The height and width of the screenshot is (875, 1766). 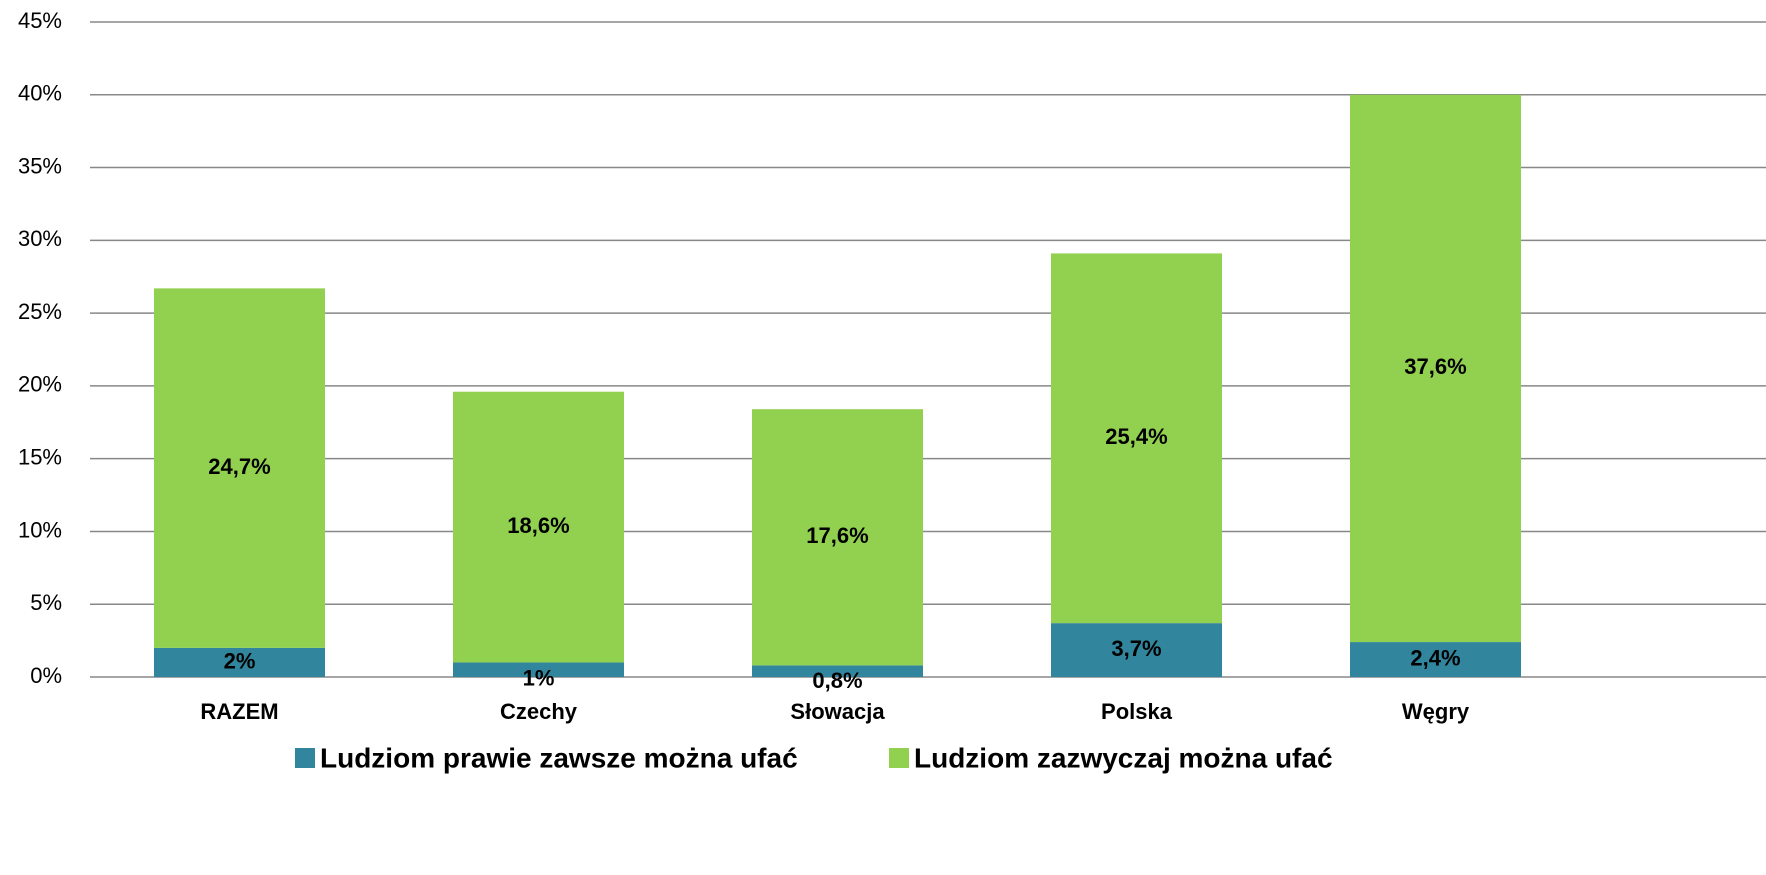 What do you see at coordinates (837, 711) in the screenshot?
I see `x-tick-label: Słowacja` at bounding box center [837, 711].